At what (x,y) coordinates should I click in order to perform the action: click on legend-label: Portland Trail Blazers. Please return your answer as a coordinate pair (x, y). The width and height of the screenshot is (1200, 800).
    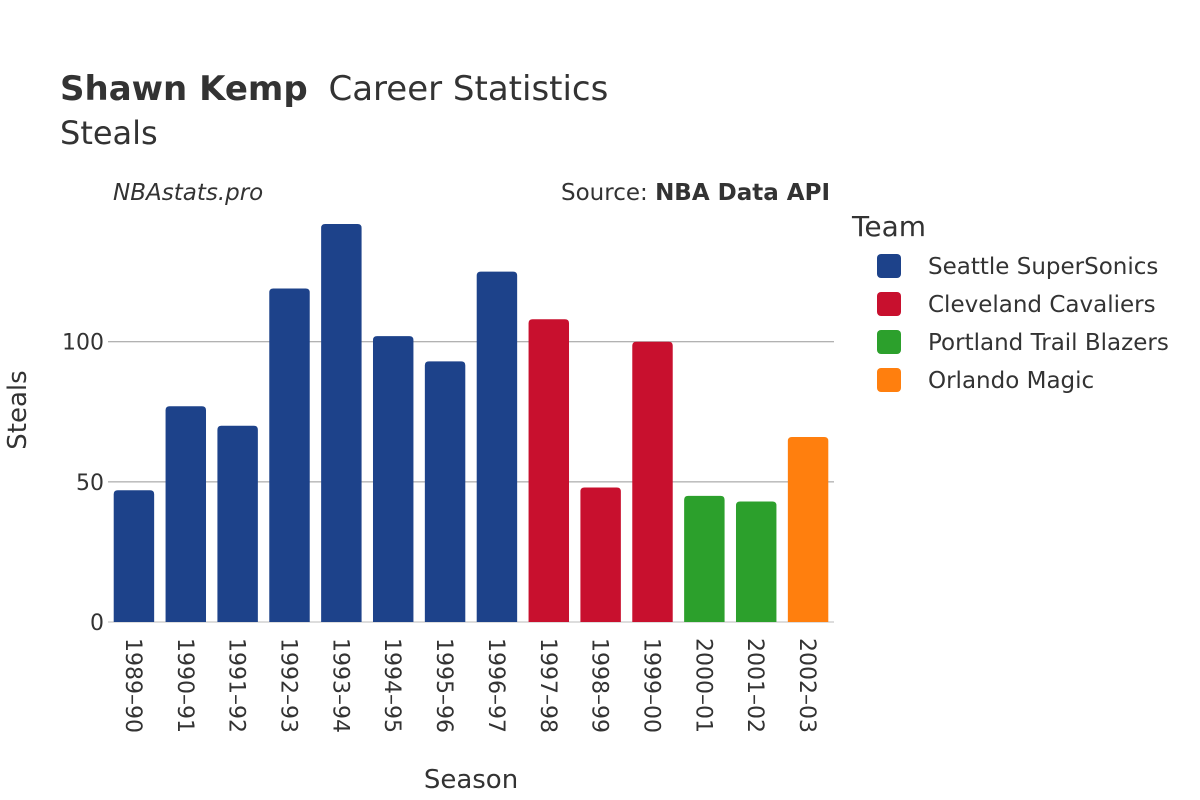
    Looking at the image, I should click on (1048, 343).